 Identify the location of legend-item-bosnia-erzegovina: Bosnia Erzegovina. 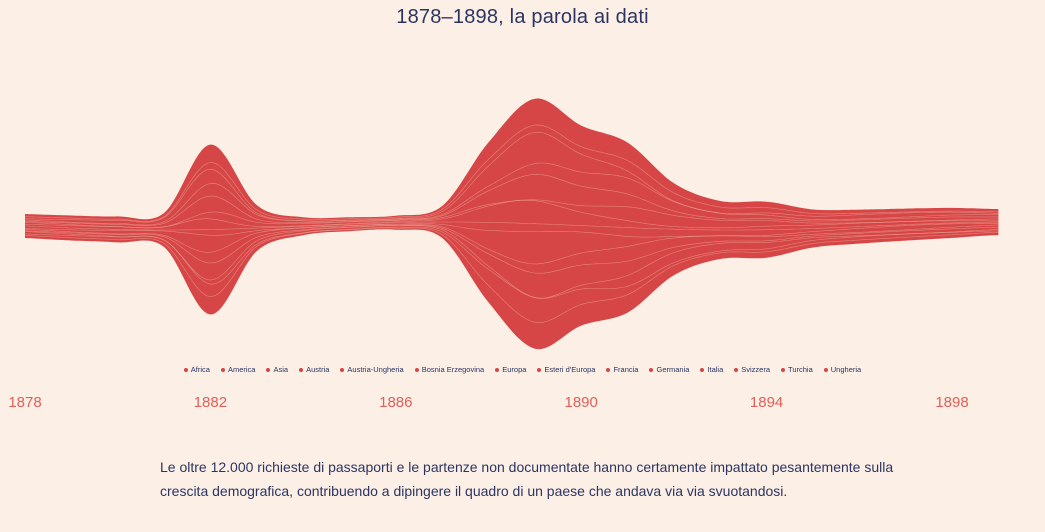
(449, 369).